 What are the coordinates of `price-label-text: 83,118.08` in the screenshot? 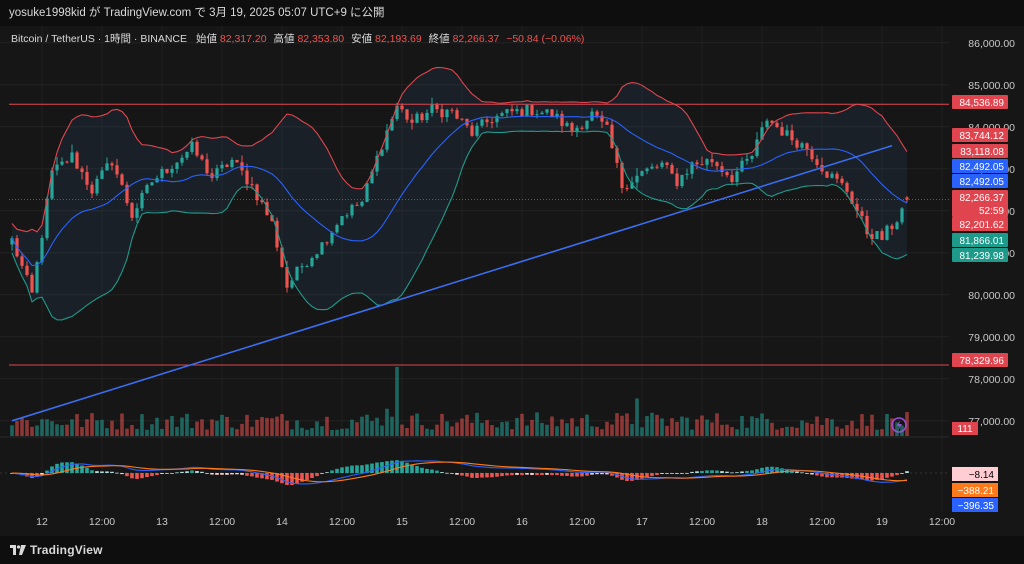 It's located at (982, 152).